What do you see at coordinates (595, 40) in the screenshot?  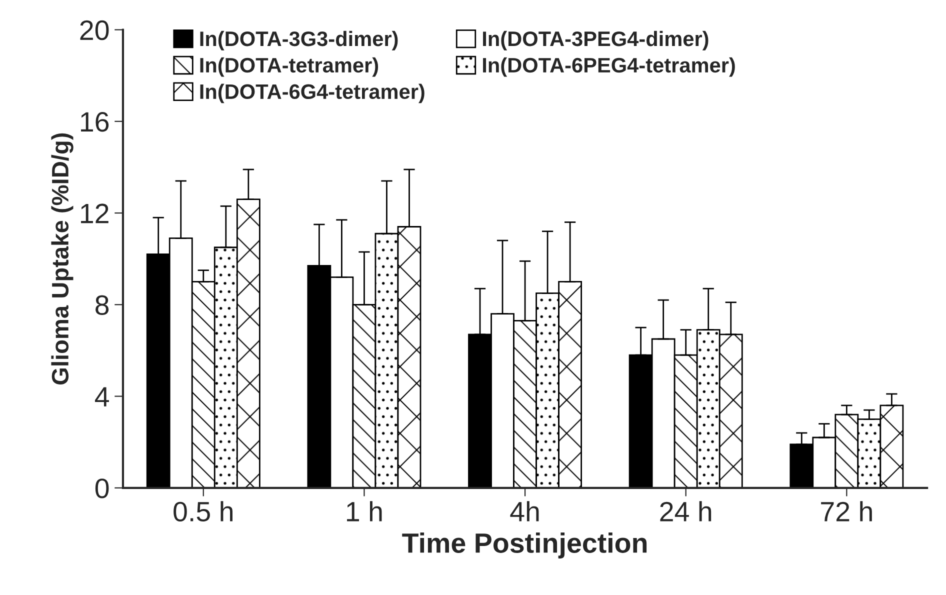 I see `legend-label: In(DOTA-3PEG4-dimer)` at bounding box center [595, 40].